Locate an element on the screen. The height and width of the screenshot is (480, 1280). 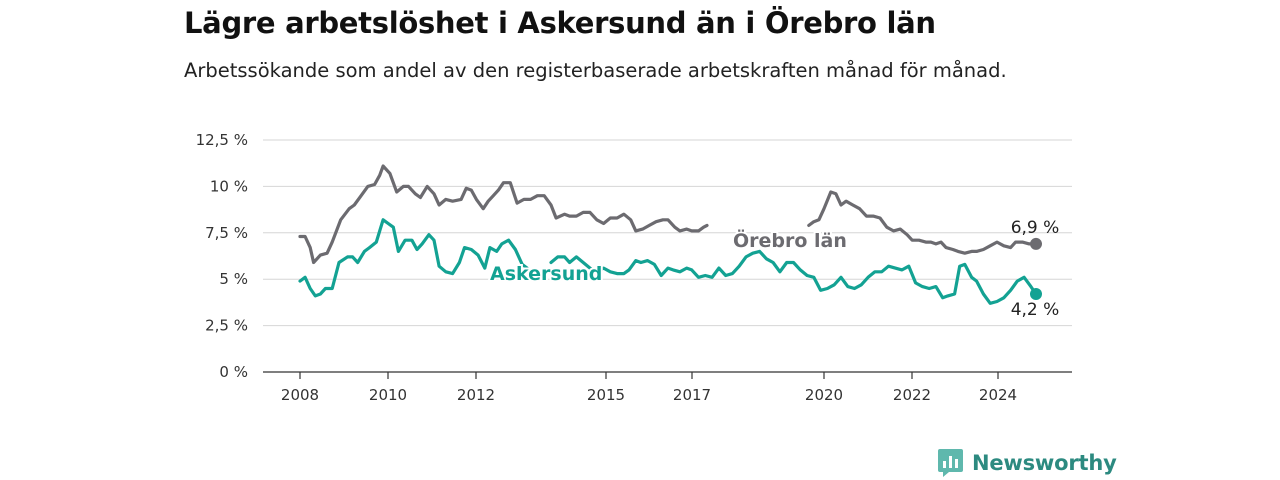
y-tick-label: 5 % is located at coordinates (233, 279).